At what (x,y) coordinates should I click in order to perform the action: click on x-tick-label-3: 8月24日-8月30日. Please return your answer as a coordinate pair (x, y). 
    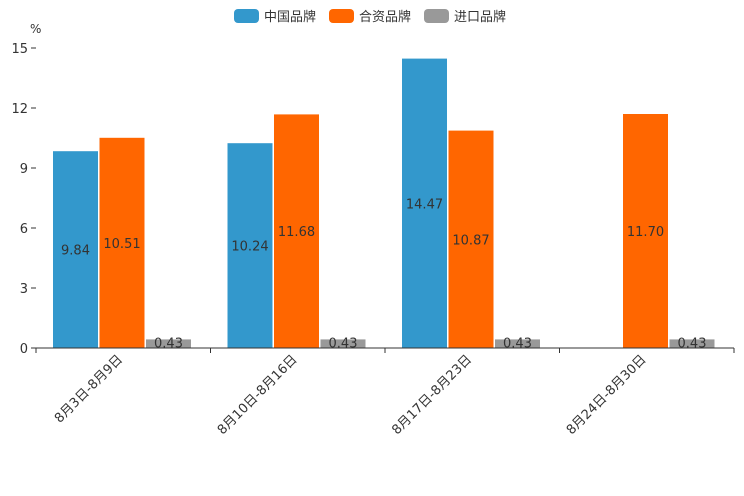
    Looking at the image, I should click on (607, 395).